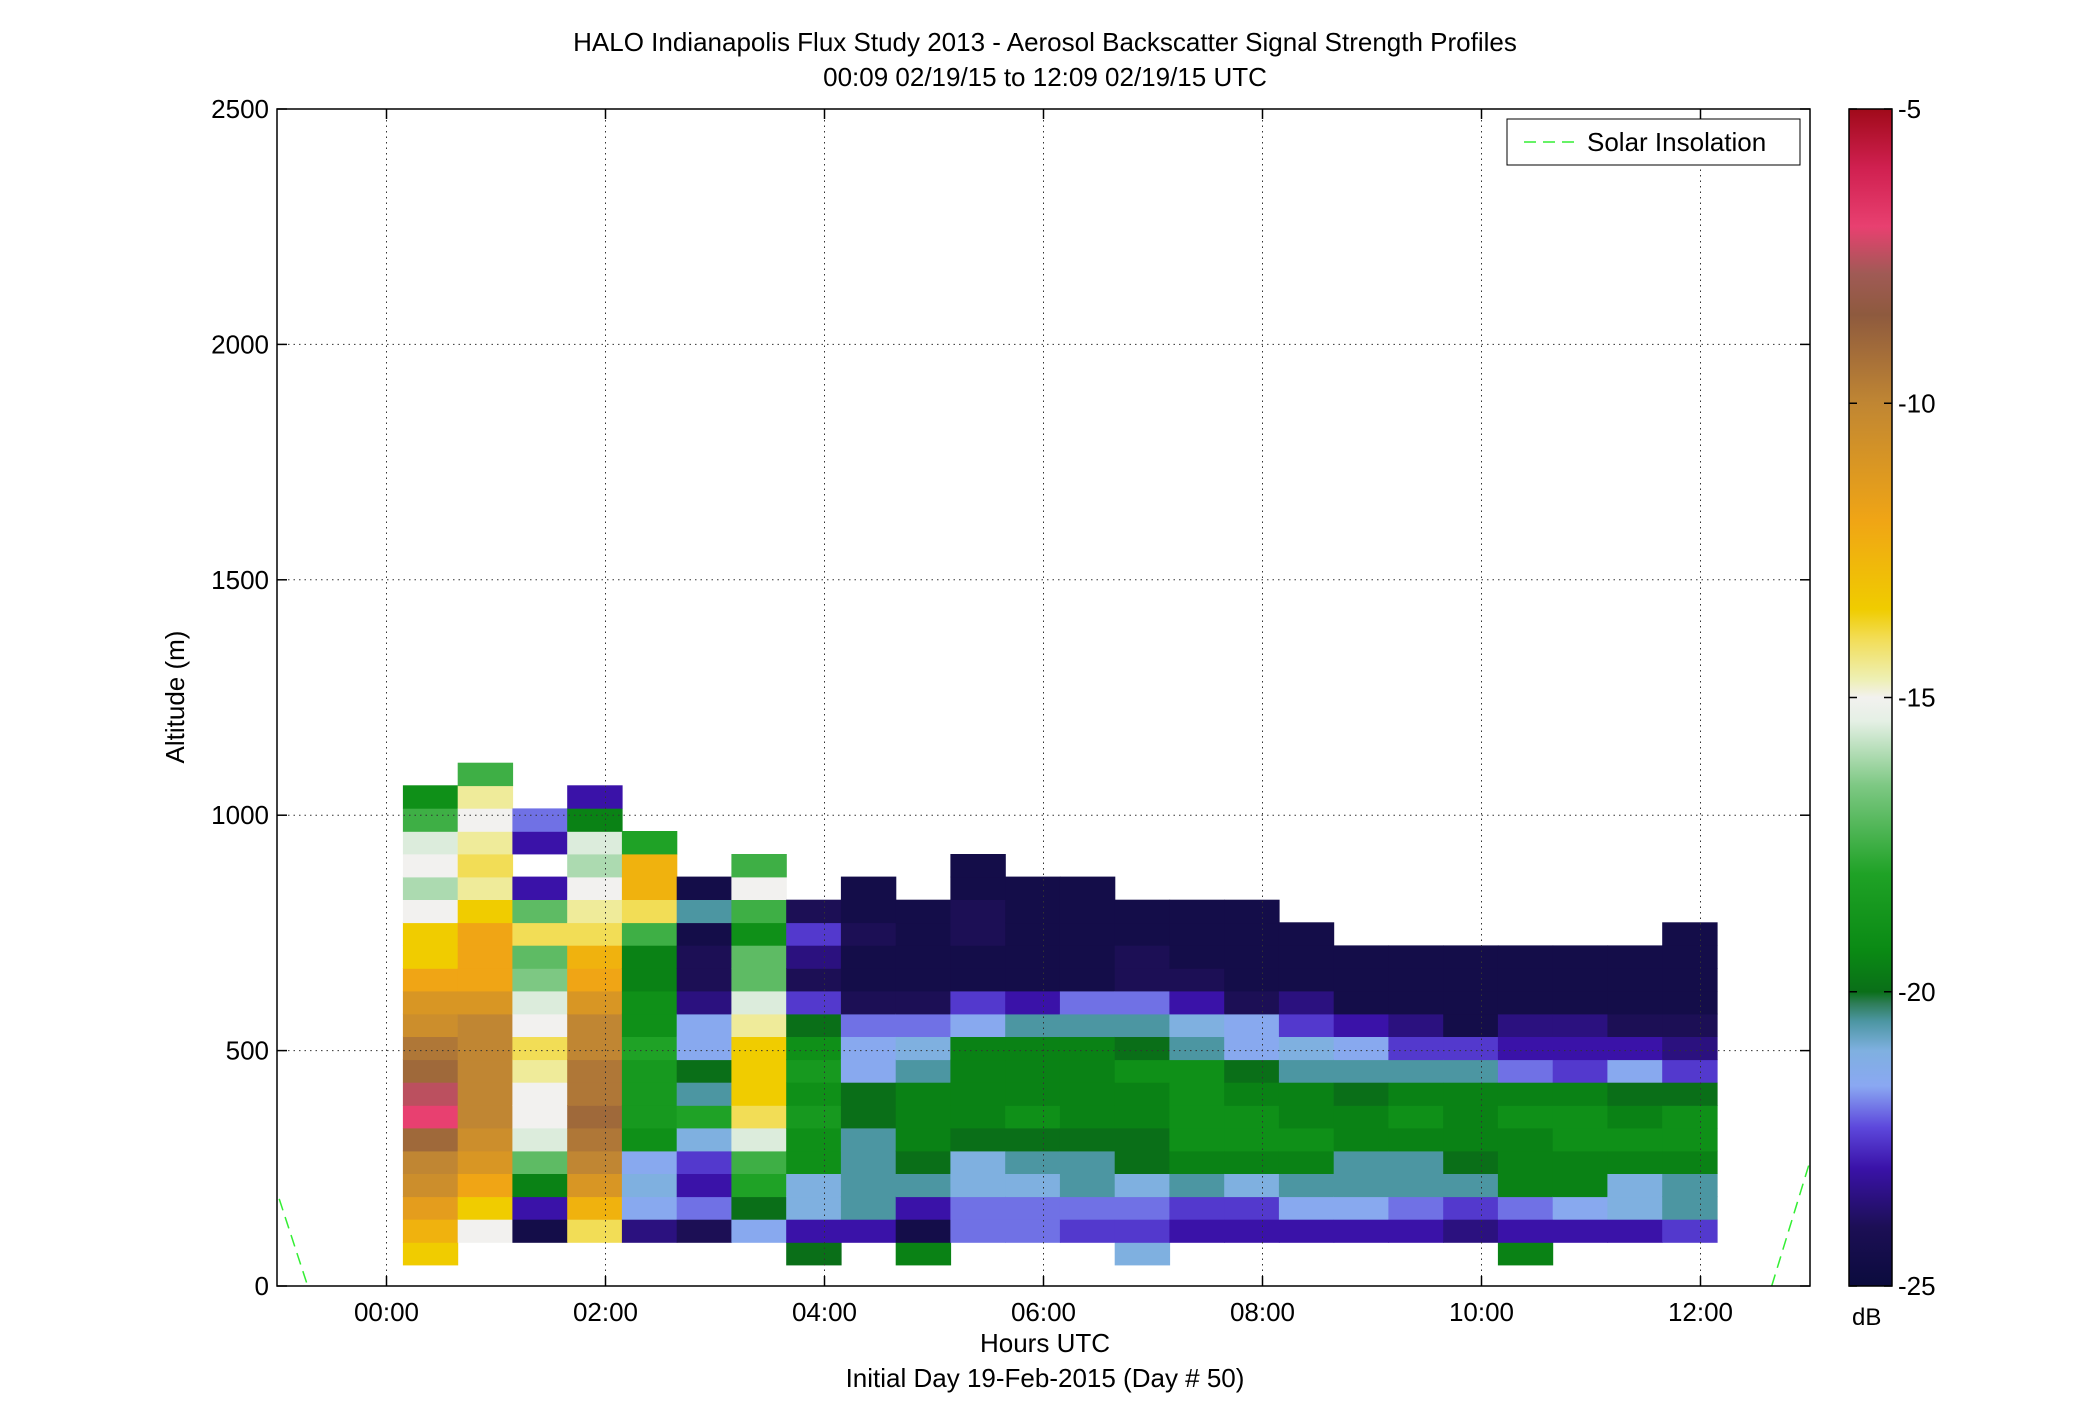 Image resolution: width=2098 pixels, height=1425 pixels. I want to click on x-tick-label: 12:00, so click(1700, 1312).